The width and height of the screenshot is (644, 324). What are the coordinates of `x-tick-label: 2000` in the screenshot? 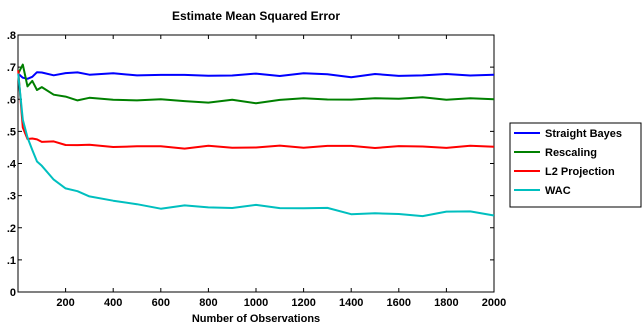 It's located at (494, 303).